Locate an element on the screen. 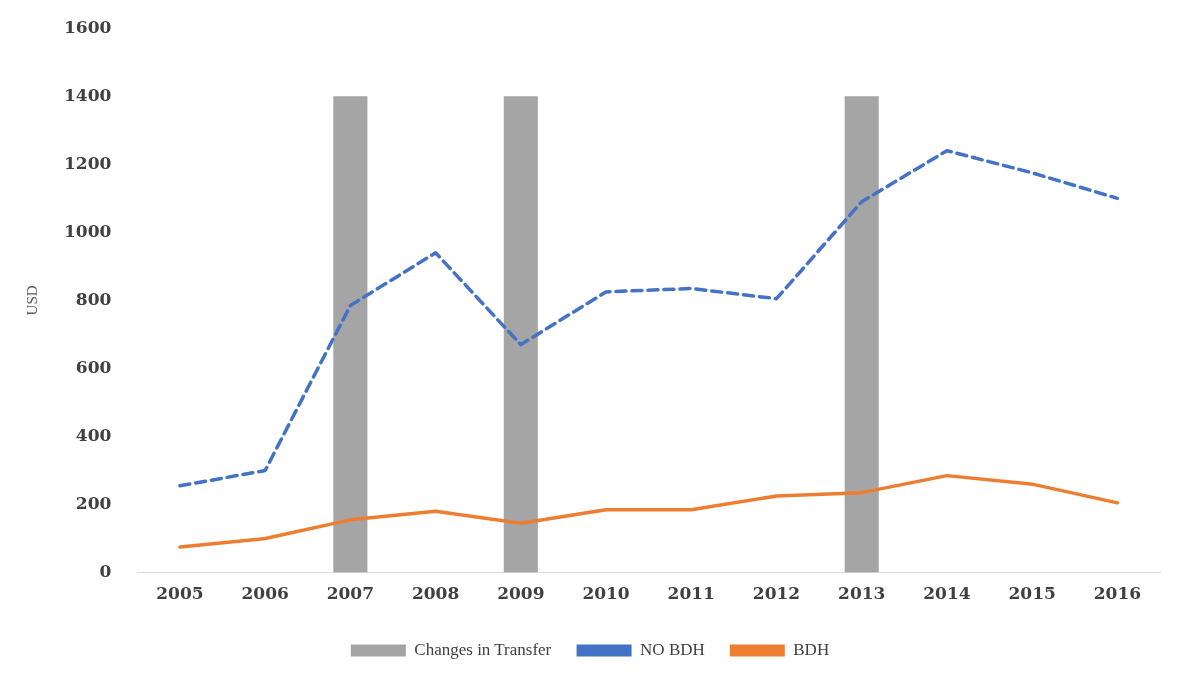 Image resolution: width=1190 pixels, height=679 pixels. x-tick-label: 2012 is located at coordinates (776, 593).